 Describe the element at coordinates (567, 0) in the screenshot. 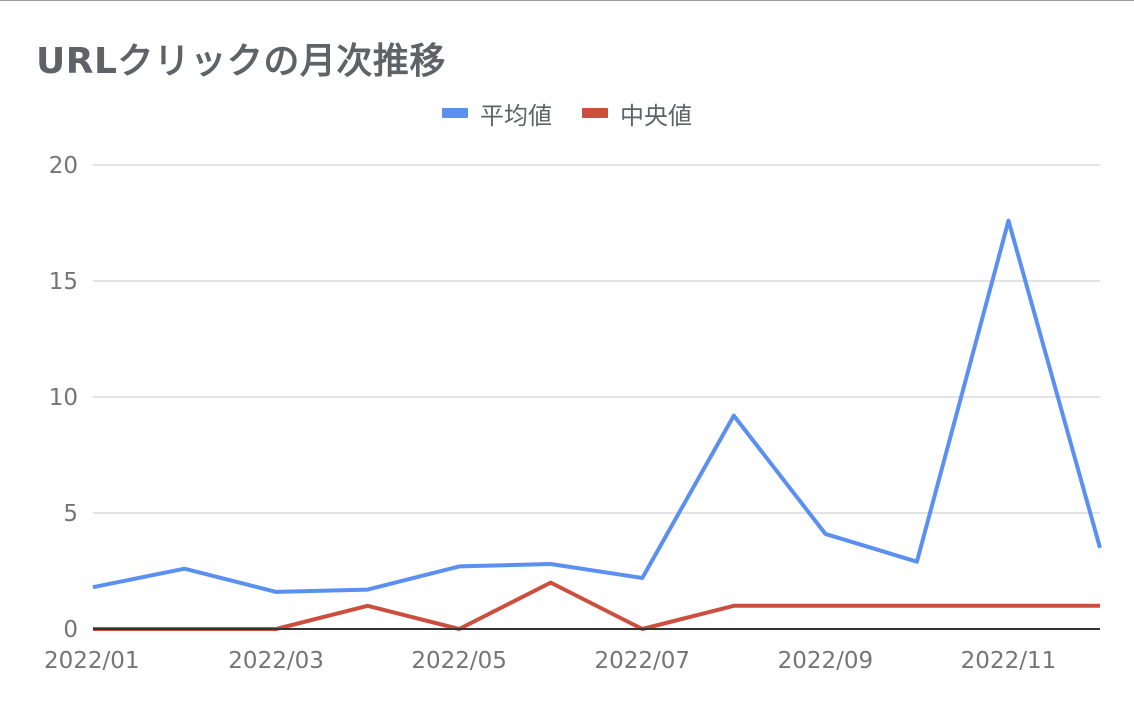

I see `top-divider` at that location.